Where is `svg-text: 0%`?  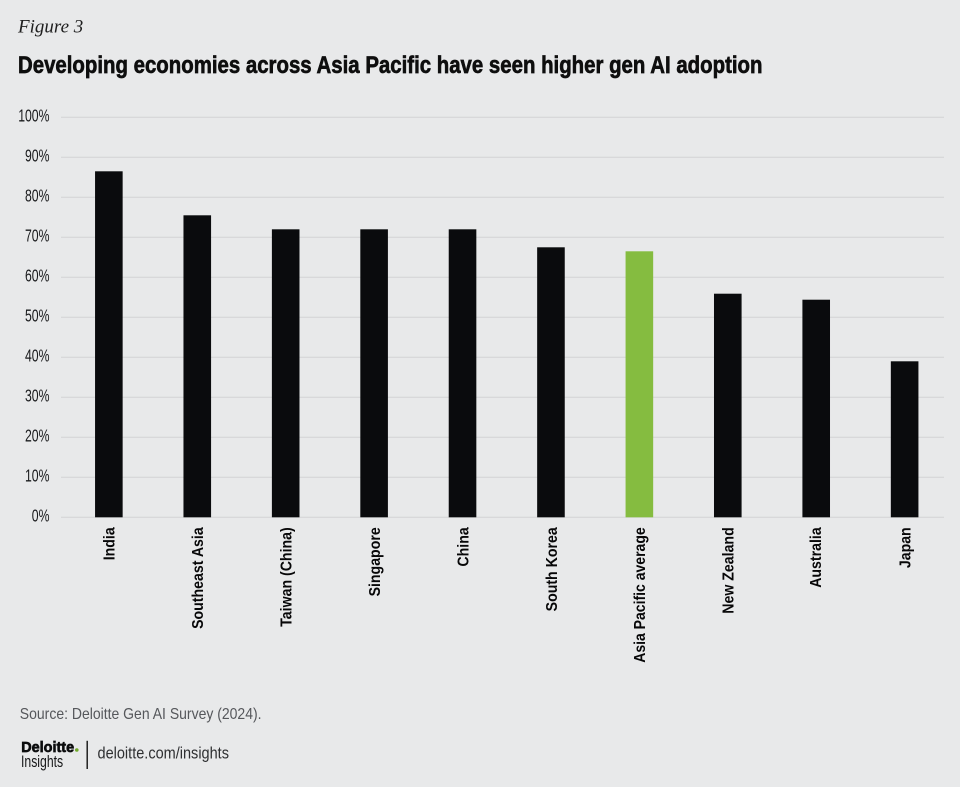 svg-text: 0% is located at coordinates (41, 516).